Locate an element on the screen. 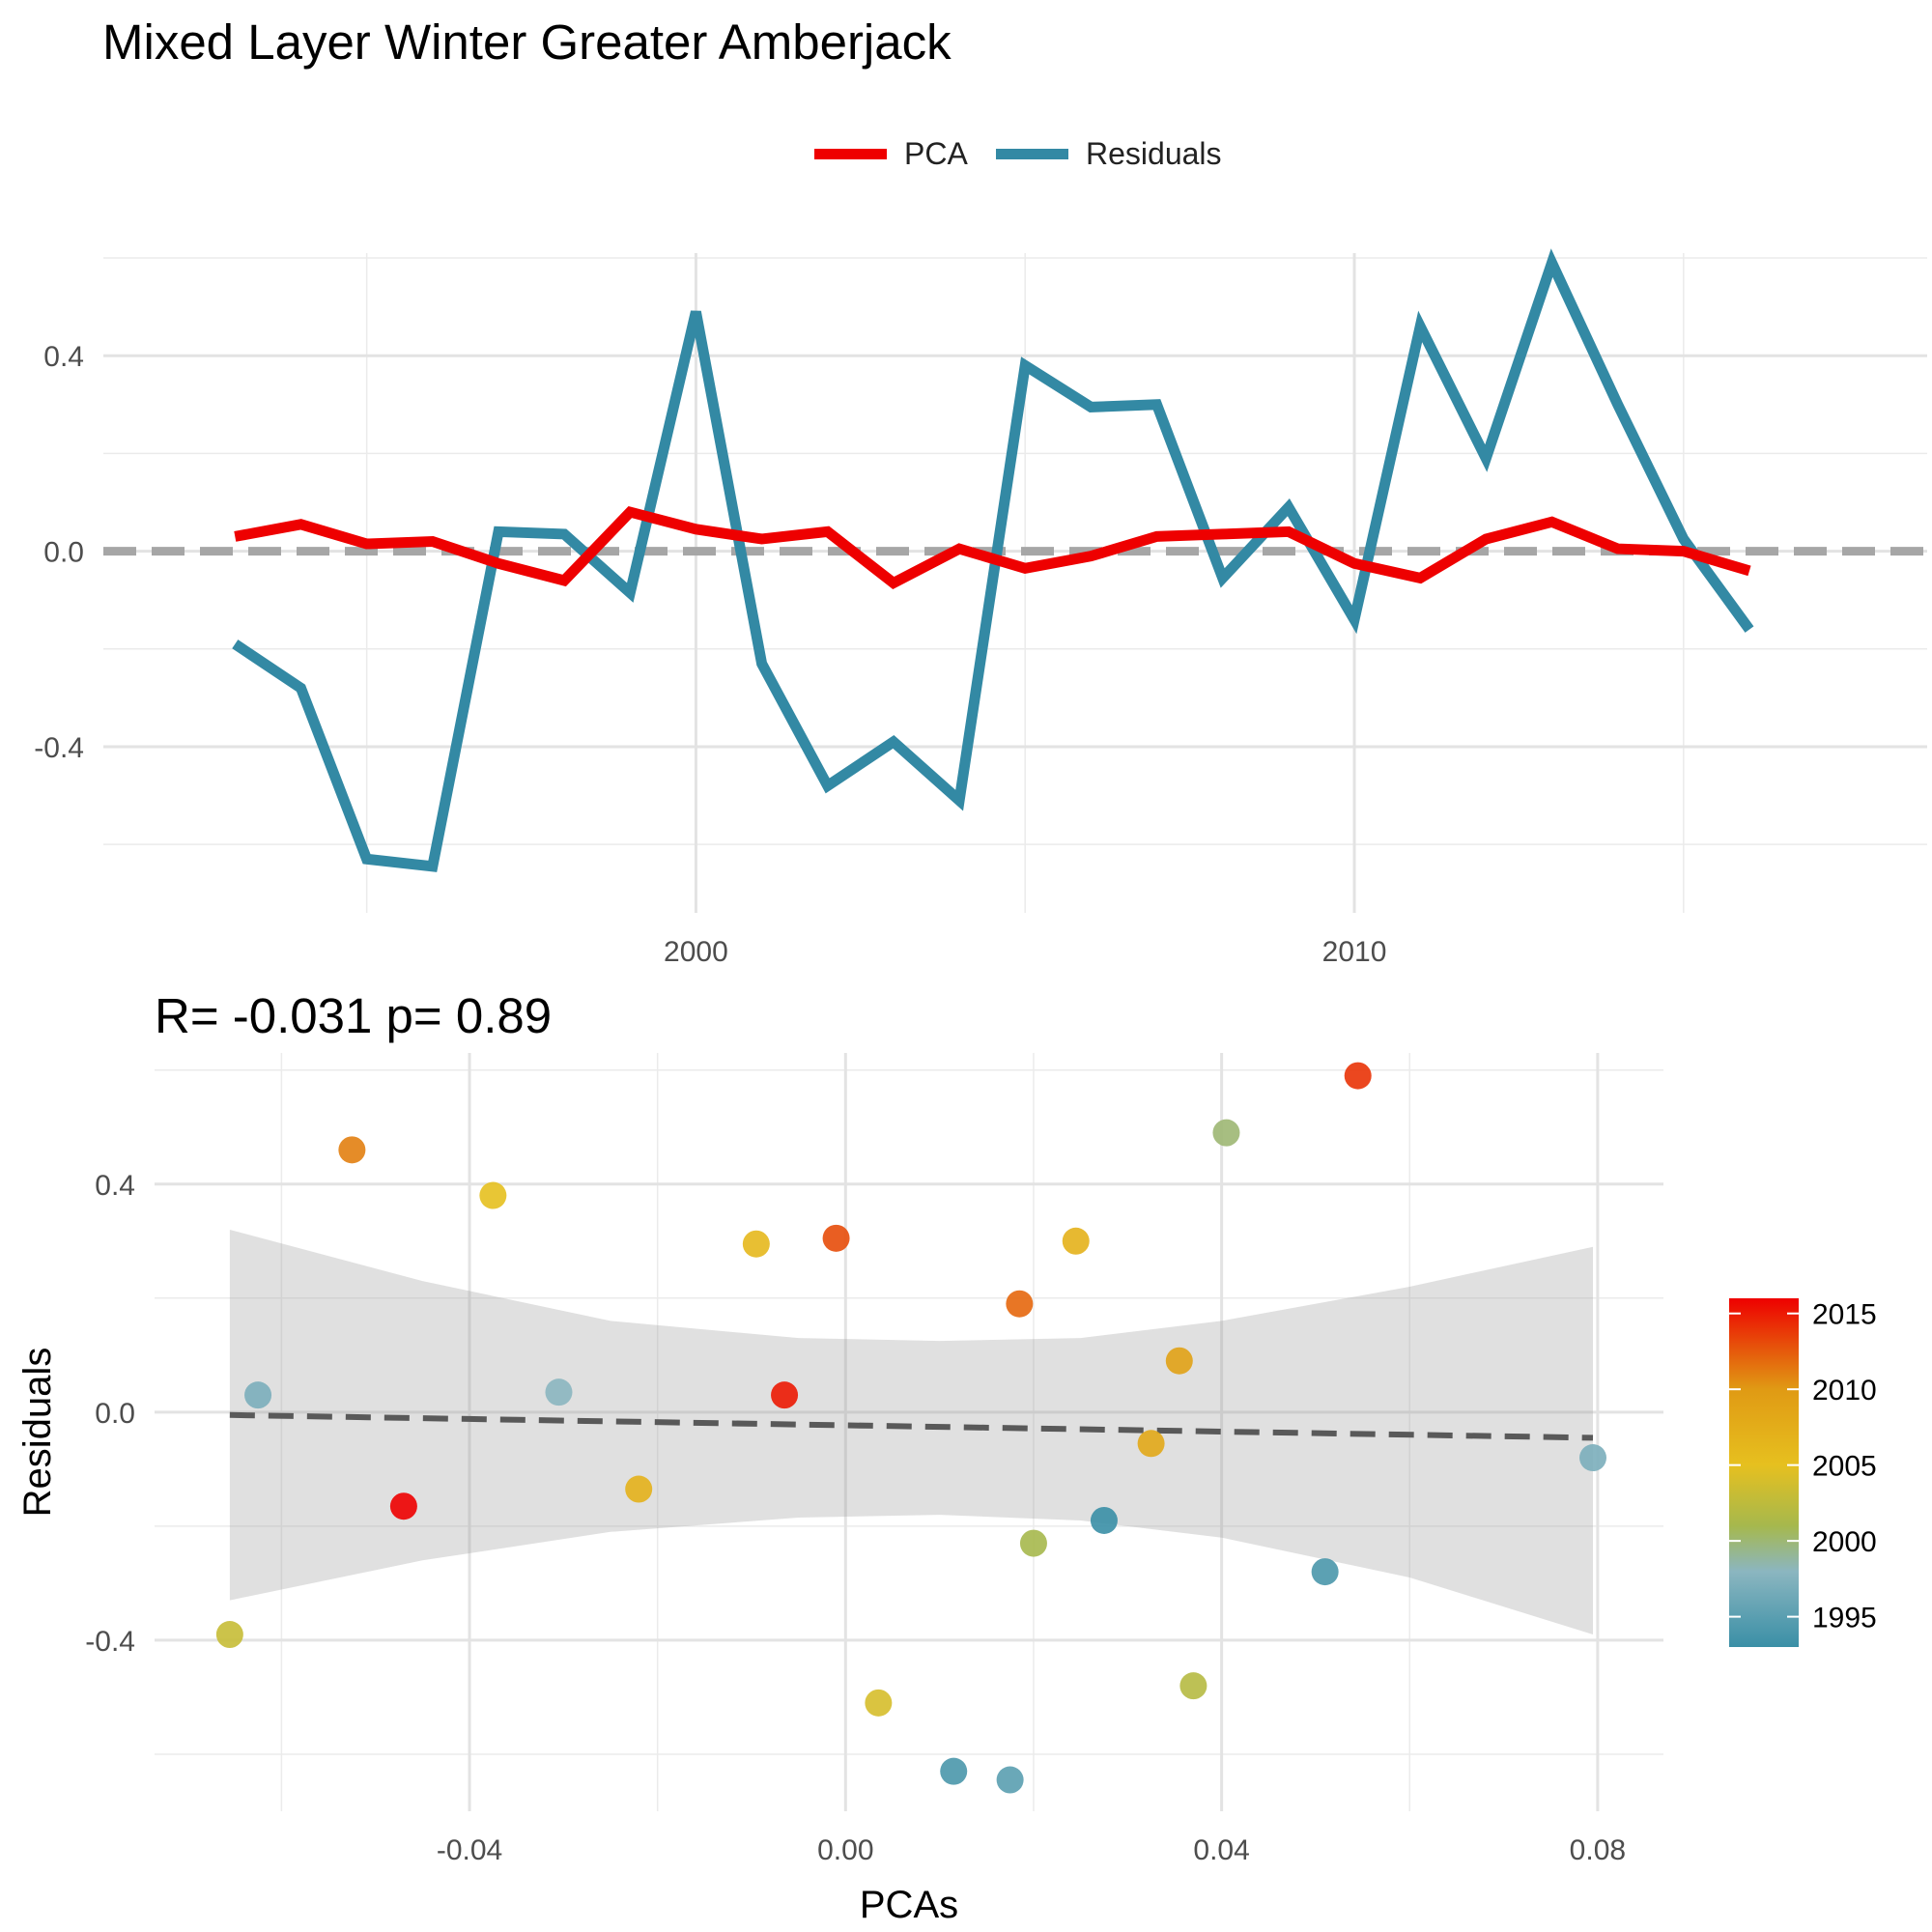 This screenshot has height=1932, width=1932. top-y-tick-label: -0.4 is located at coordinates (59, 748).